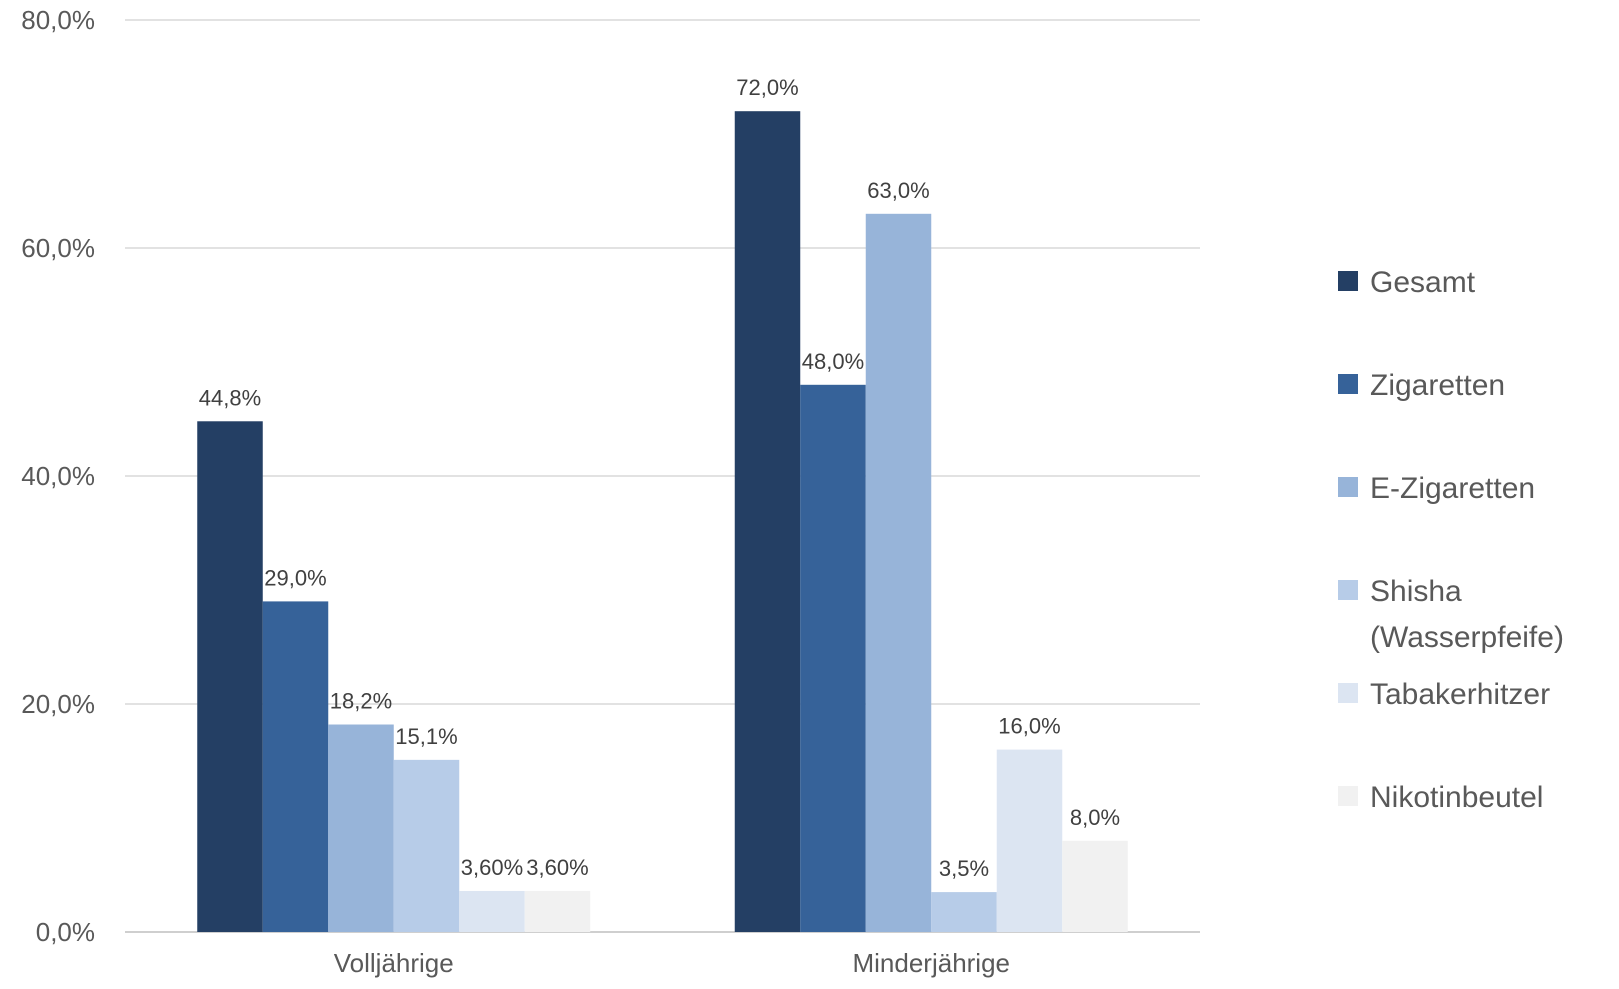  What do you see at coordinates (65, 932) in the screenshot?
I see `y-tick-label: 0,0%` at bounding box center [65, 932].